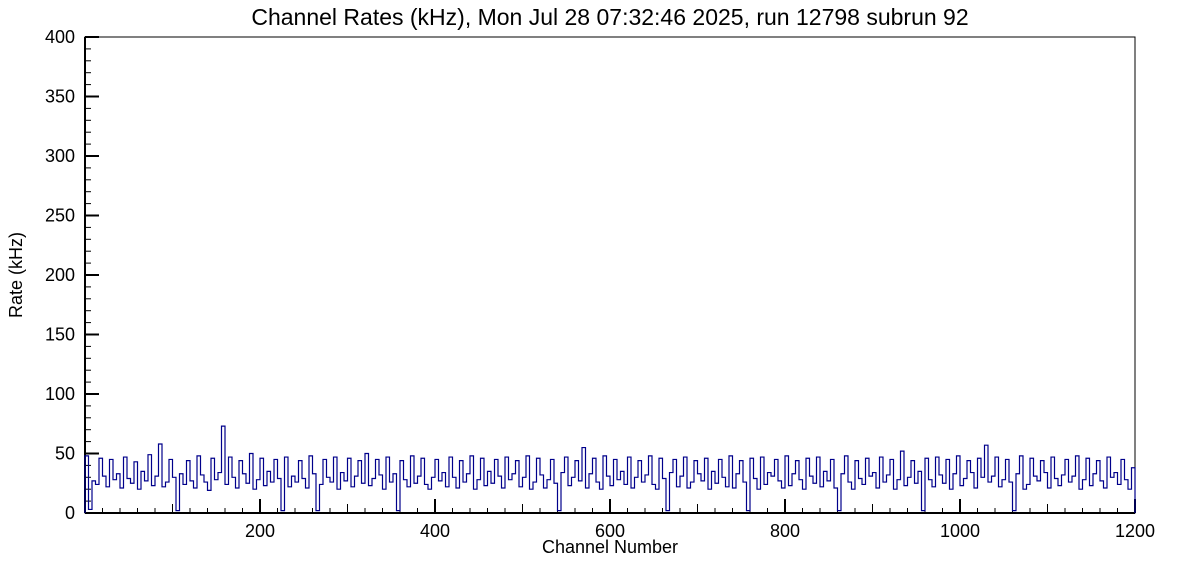 The height and width of the screenshot is (572, 1196). What do you see at coordinates (60, 37) in the screenshot?
I see `y-tick-label: 400` at bounding box center [60, 37].